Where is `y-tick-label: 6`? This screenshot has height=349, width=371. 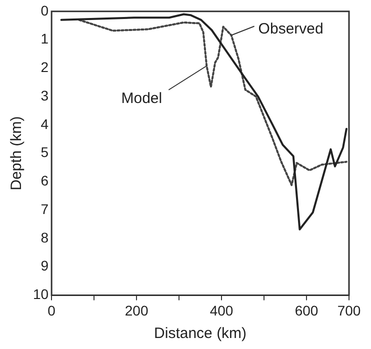 y-tick-label: 6 is located at coordinates (44, 180).